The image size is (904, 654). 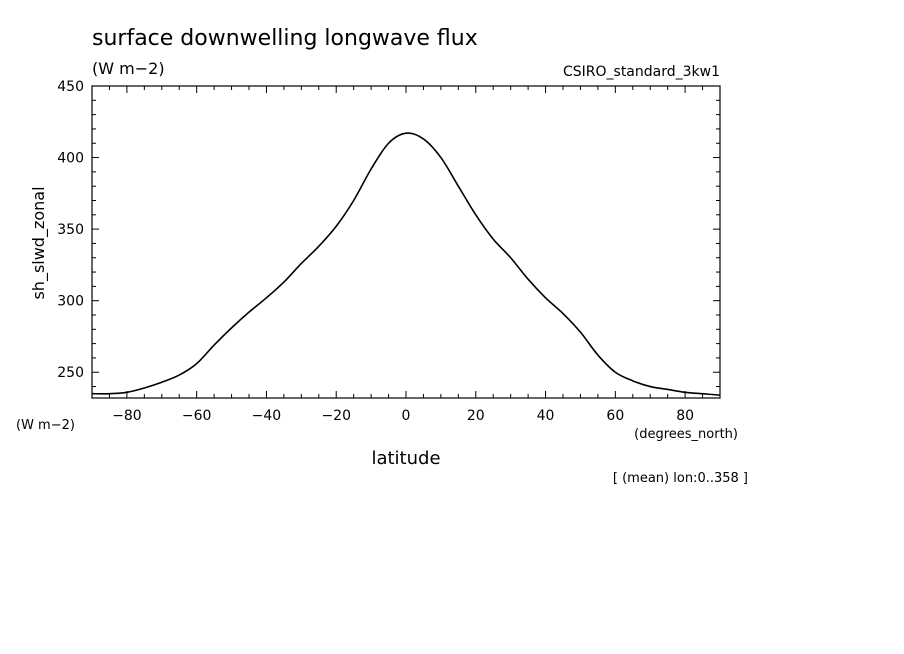 I want to click on x-tick-label: −40, so click(x=267, y=416).